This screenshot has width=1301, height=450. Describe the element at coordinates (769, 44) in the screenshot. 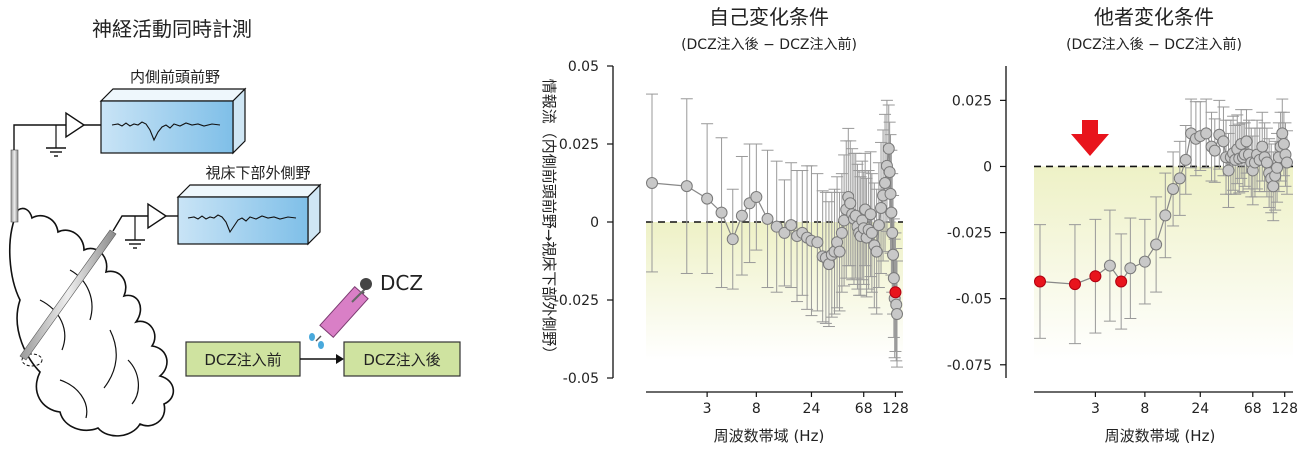

I see `chart1-subtitle: (DCZ注入後 − DCZ注入前)` at that location.